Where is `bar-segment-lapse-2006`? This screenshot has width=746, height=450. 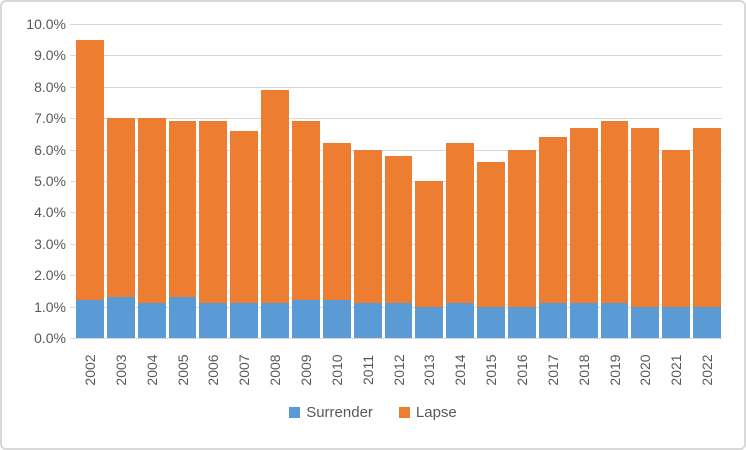 bar-segment-lapse-2006 is located at coordinates (213, 212).